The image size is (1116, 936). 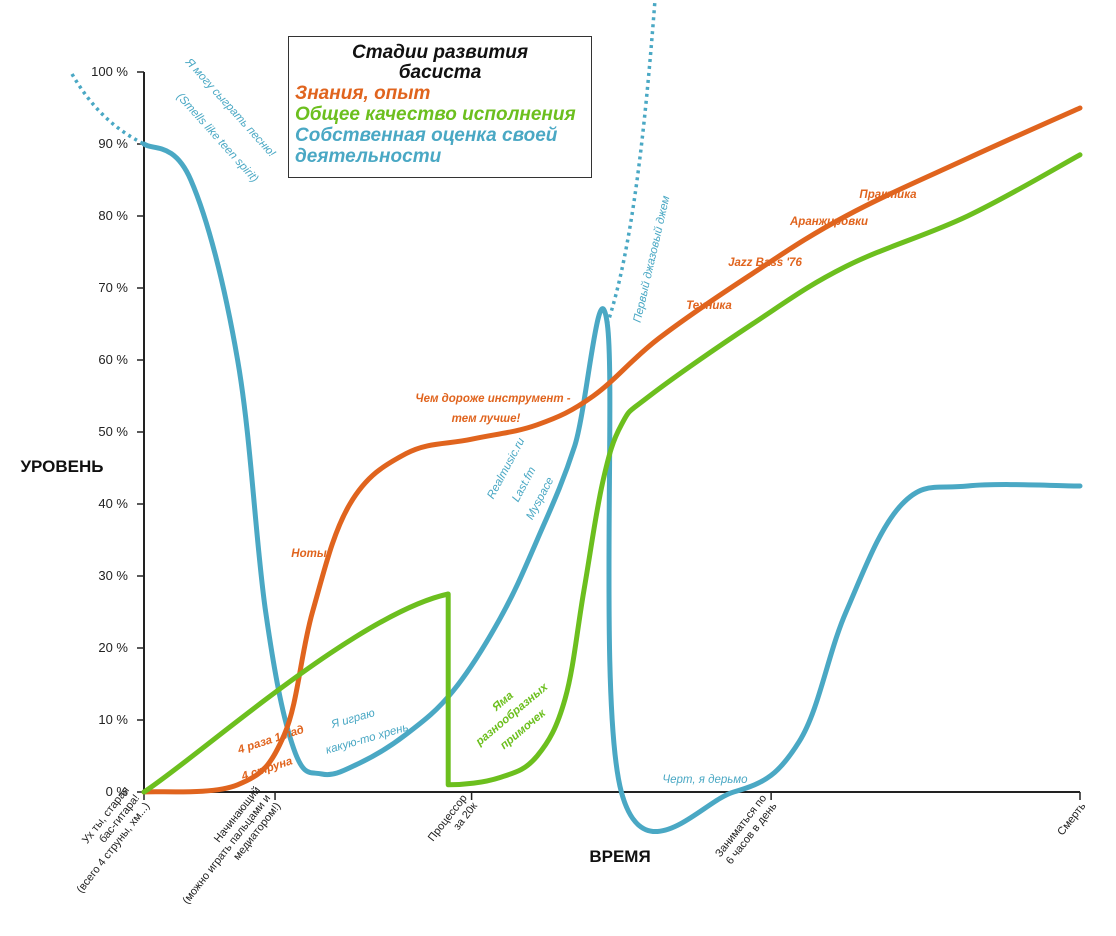 What do you see at coordinates (828, 222) in the screenshot?
I see `annotation-label: Аранжировки` at bounding box center [828, 222].